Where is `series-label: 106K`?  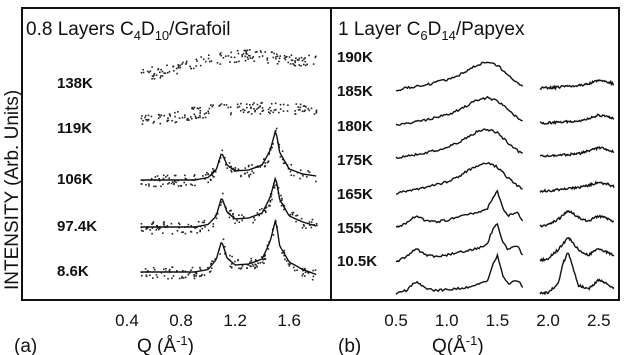 series-label: 106K is located at coordinates (75, 179).